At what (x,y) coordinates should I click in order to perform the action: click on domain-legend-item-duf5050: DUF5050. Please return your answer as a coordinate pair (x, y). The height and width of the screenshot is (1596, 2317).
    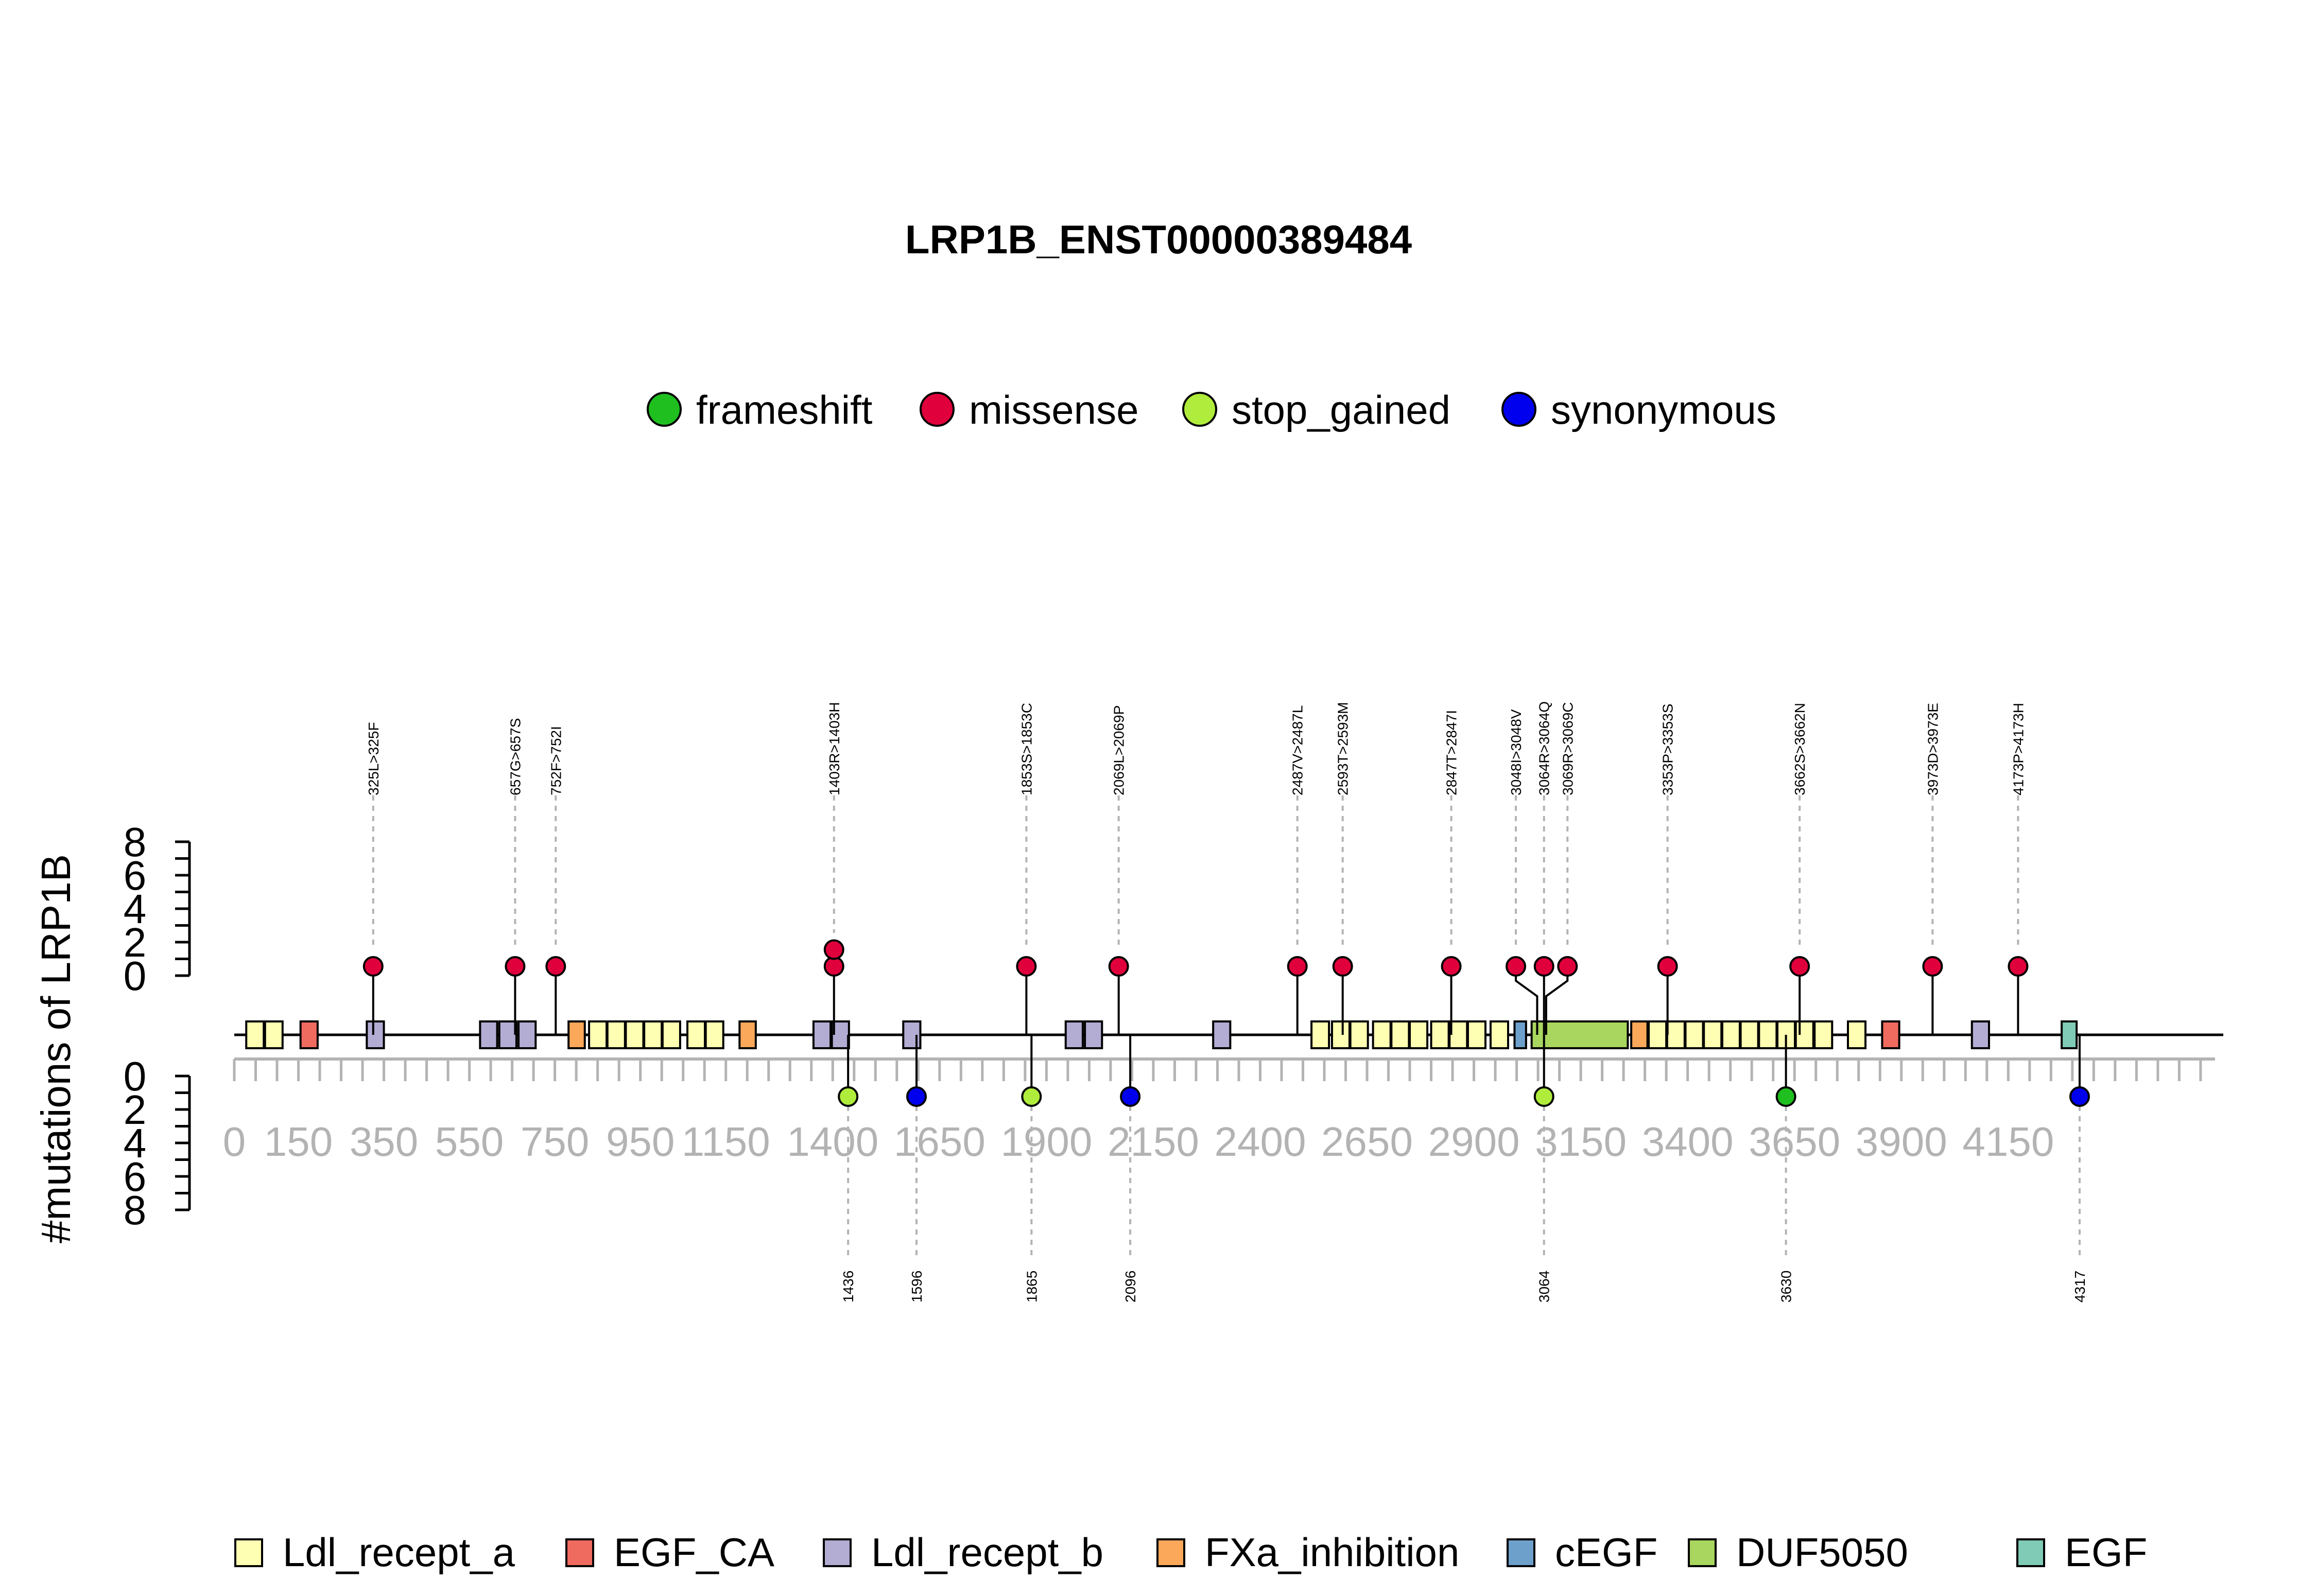
    Looking at the image, I should click on (1798, 1552).